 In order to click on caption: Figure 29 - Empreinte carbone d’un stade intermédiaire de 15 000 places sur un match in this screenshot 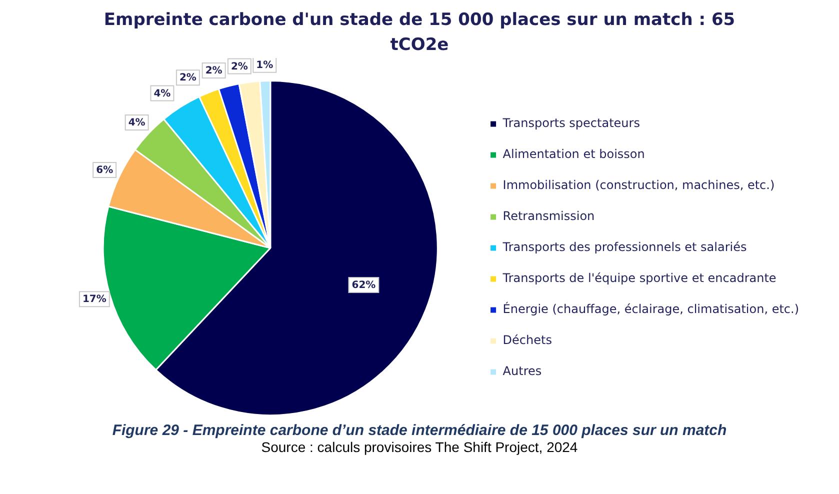, I will do `click(419, 430)`.